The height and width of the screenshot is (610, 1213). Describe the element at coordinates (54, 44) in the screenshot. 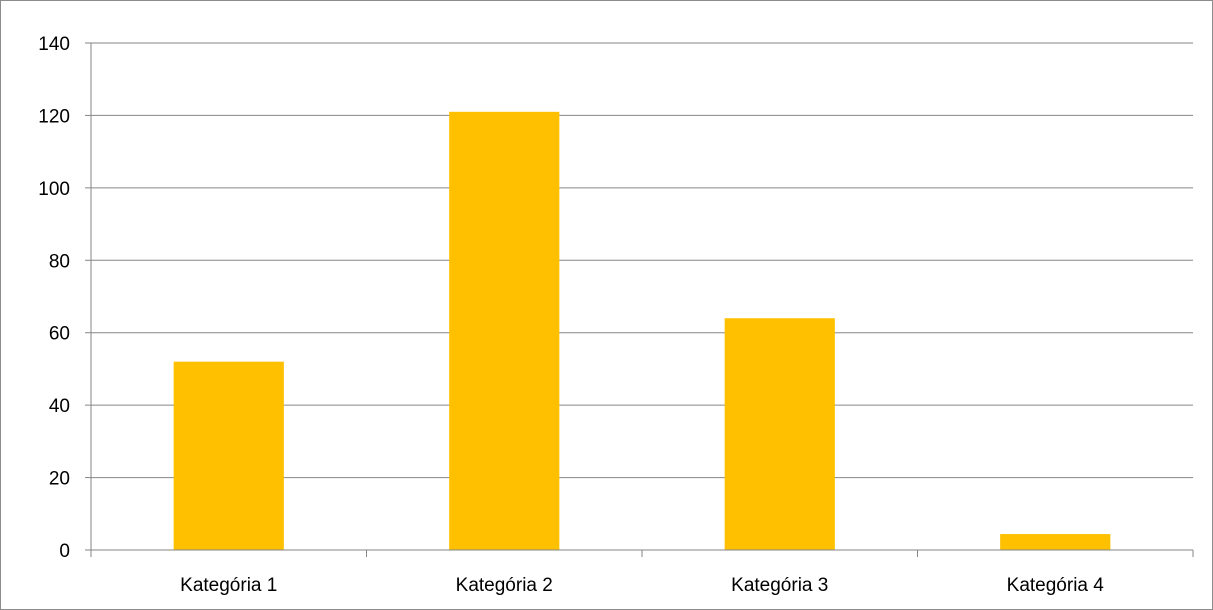

I see `y-tick-label: 140` at that location.